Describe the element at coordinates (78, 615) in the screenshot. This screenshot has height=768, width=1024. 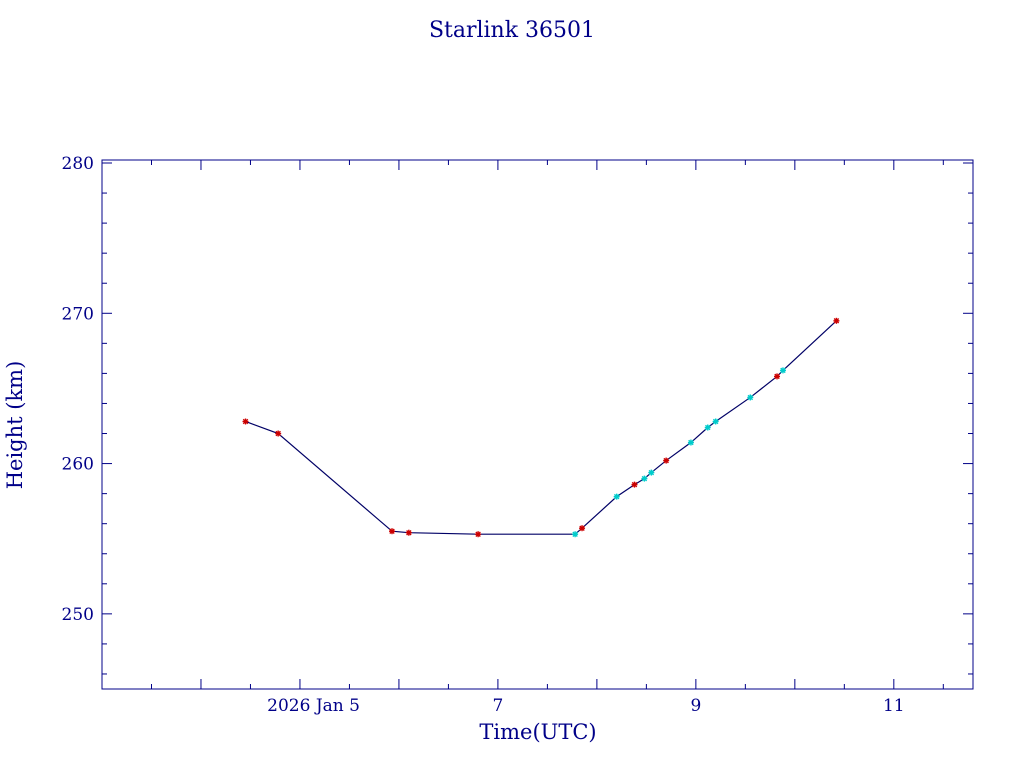
I see `y-tick-label: 250` at that location.